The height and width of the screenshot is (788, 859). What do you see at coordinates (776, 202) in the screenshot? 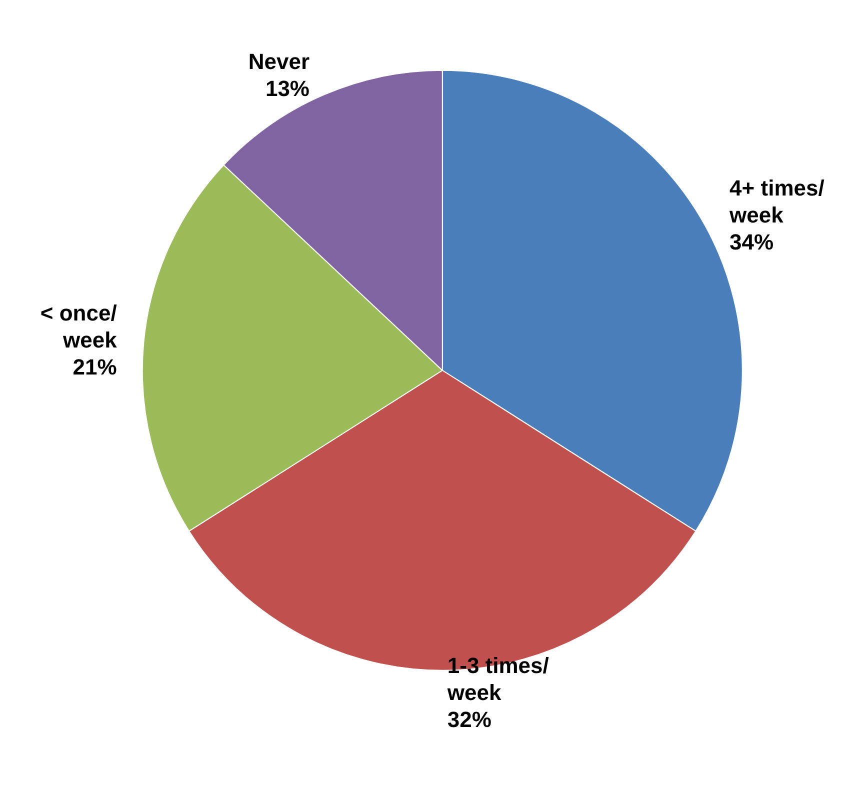
I see `slice-label: 4+ times/ week` at bounding box center [776, 202].